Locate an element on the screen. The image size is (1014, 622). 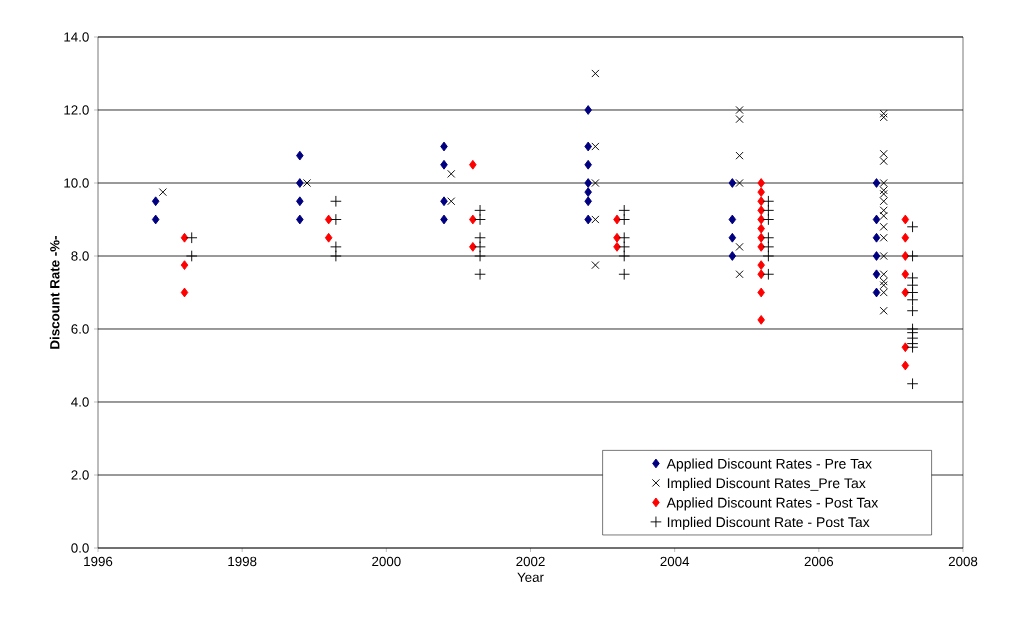
y-tick-label: 12.0 is located at coordinates (76, 110).